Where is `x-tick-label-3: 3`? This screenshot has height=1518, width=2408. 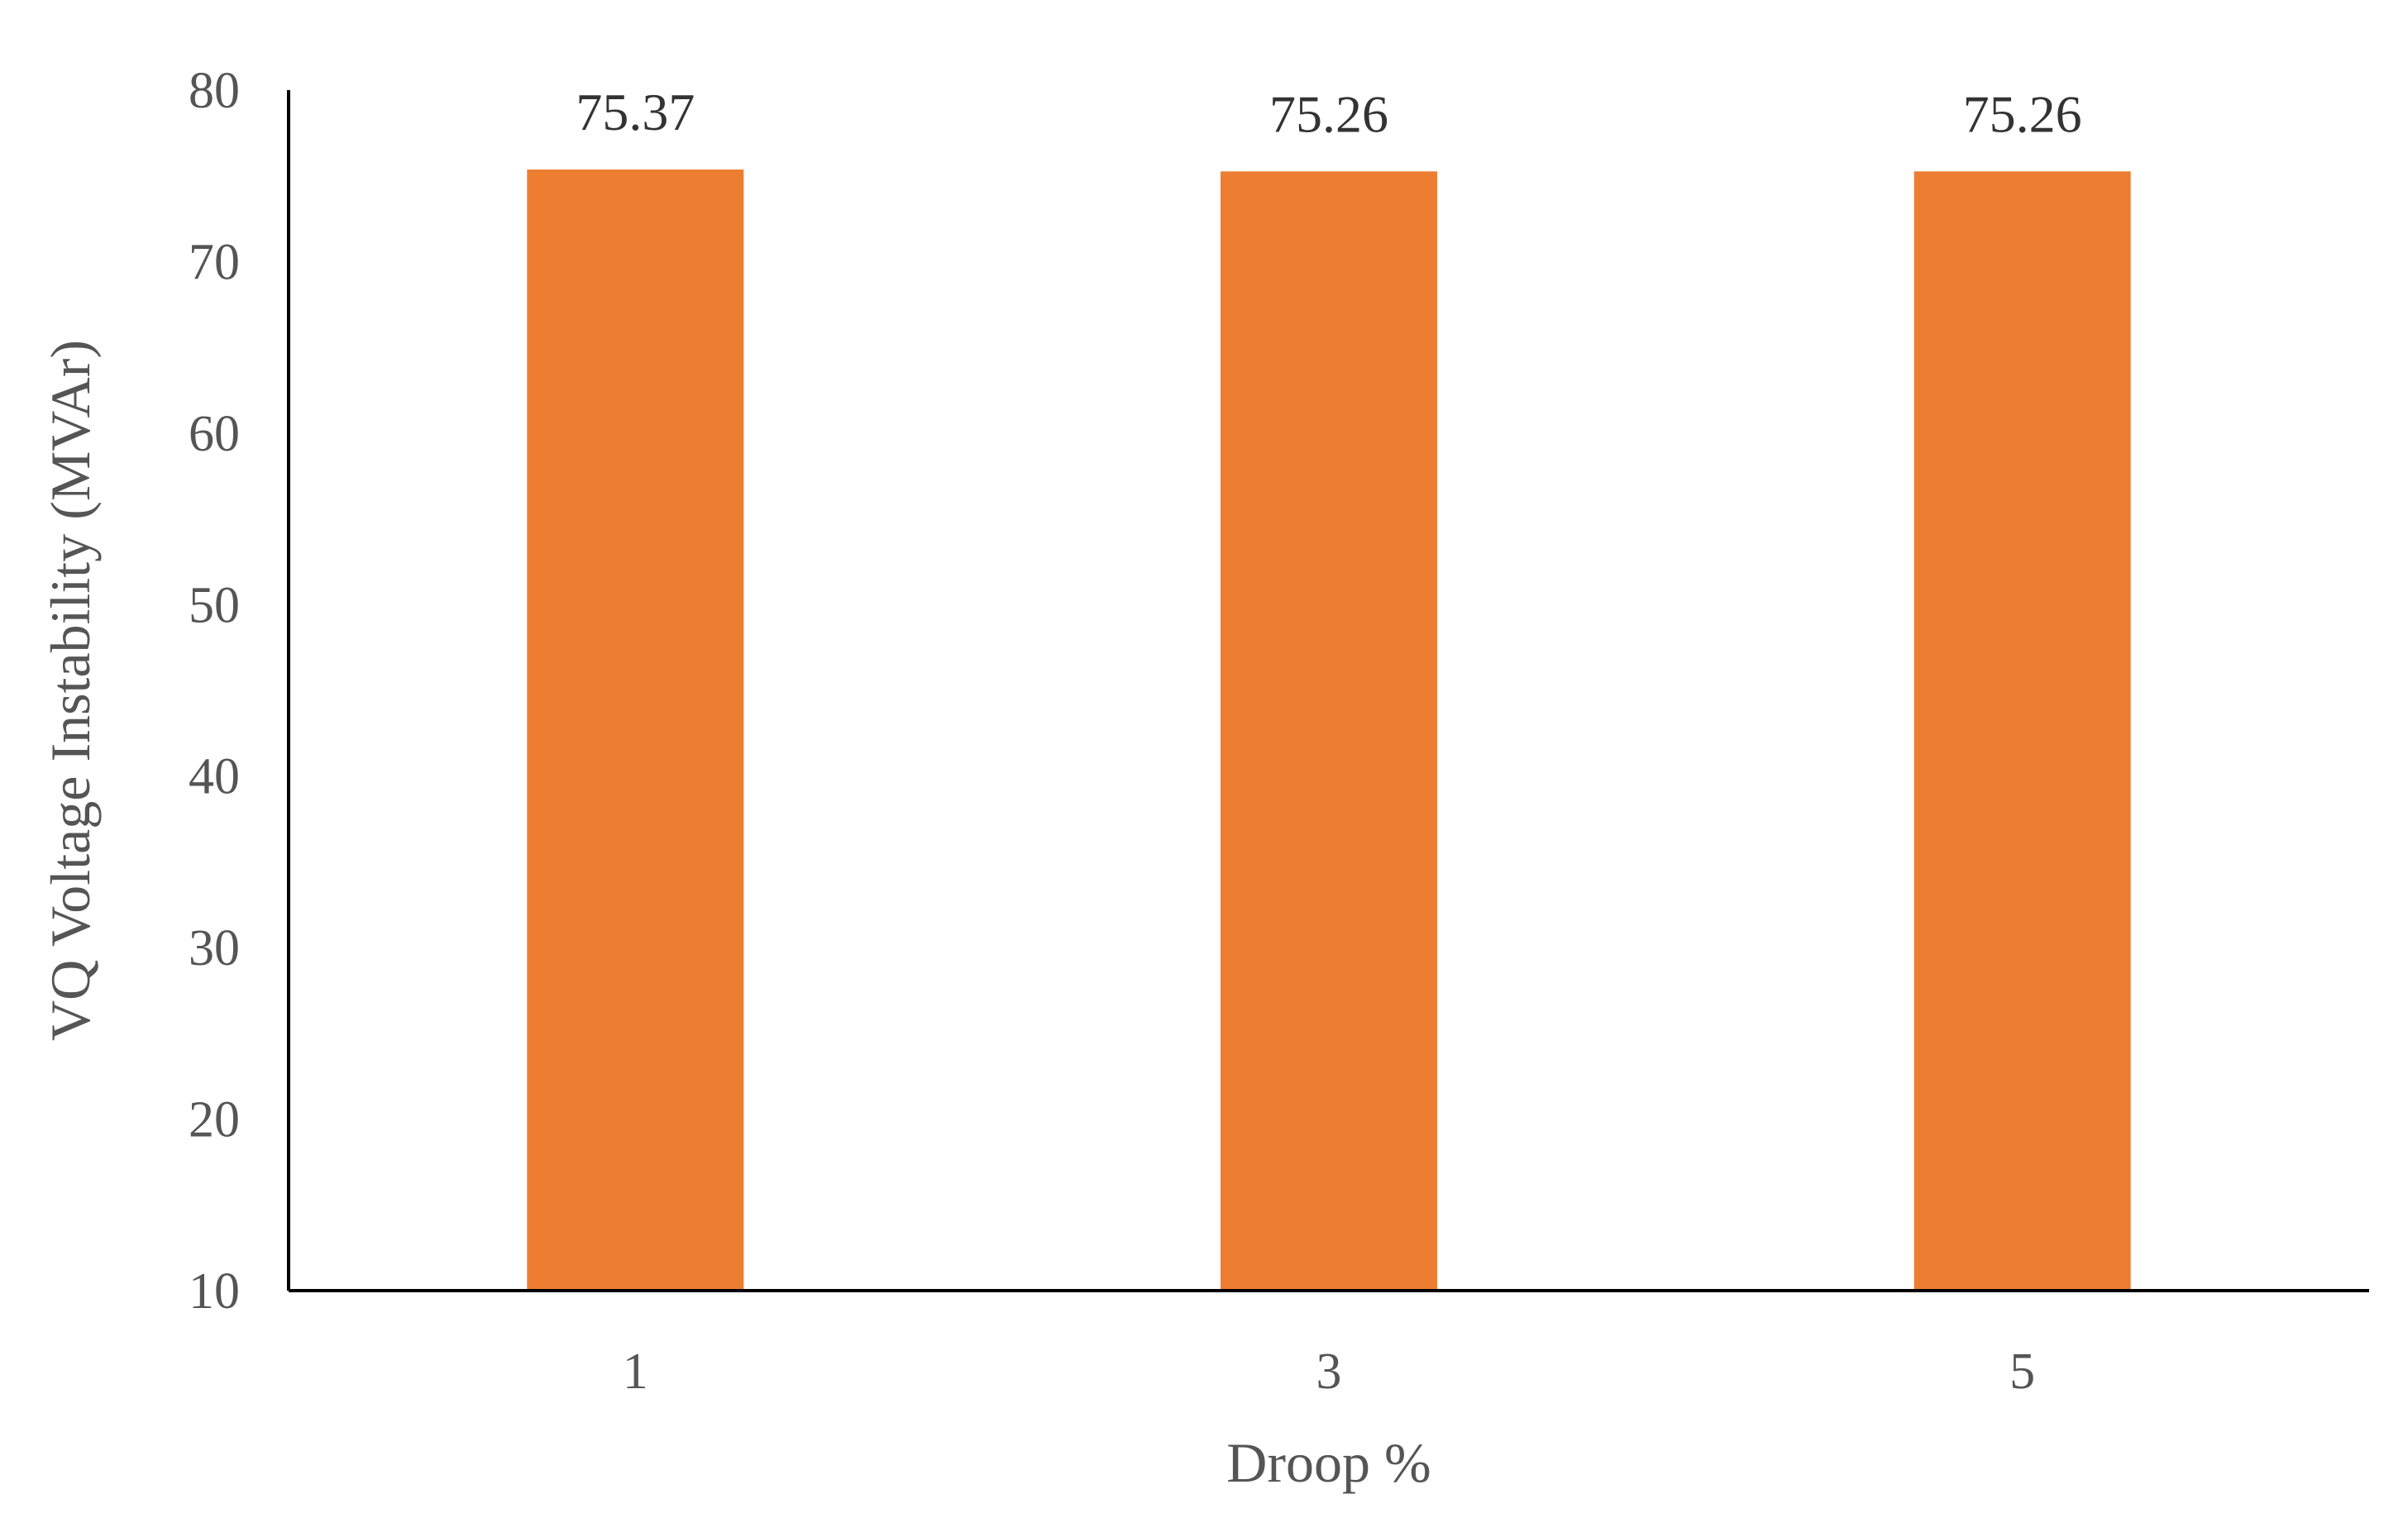
x-tick-label-3: 3 is located at coordinates (1329, 1372).